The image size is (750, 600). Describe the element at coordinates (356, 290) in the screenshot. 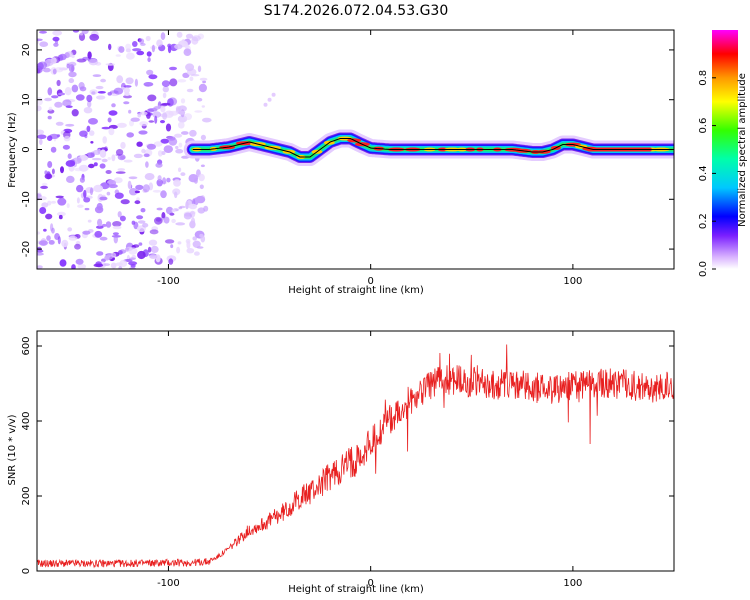

I see `spectrogram-x-label: Height of straight line (km)` at that location.